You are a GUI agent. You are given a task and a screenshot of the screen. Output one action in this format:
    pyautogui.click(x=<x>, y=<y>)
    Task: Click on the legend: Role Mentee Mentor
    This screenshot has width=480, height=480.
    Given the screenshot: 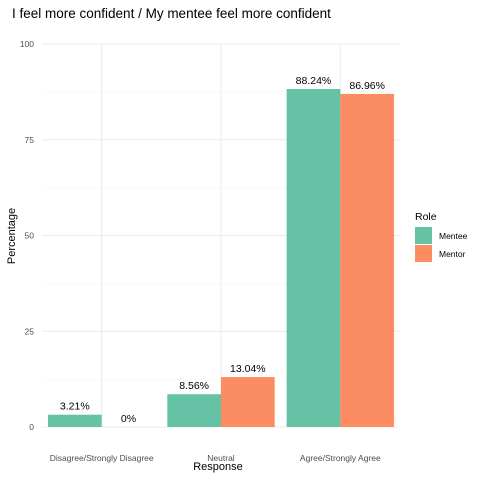 What is the action you would take?
    pyautogui.click(x=441, y=236)
    